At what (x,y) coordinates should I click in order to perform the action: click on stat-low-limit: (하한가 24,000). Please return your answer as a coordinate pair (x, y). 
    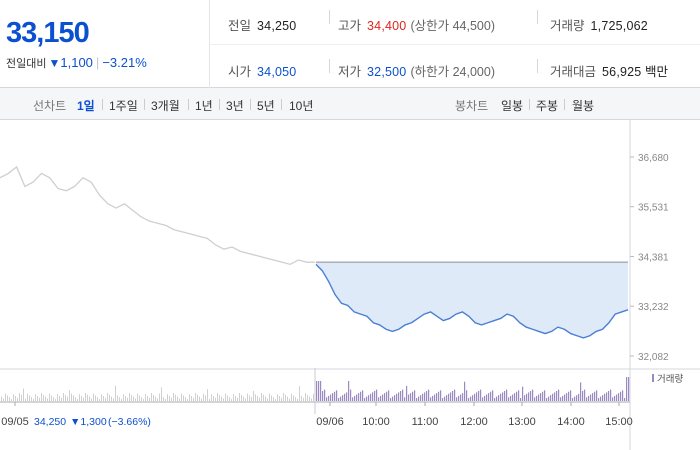
    Looking at the image, I should click on (452, 72).